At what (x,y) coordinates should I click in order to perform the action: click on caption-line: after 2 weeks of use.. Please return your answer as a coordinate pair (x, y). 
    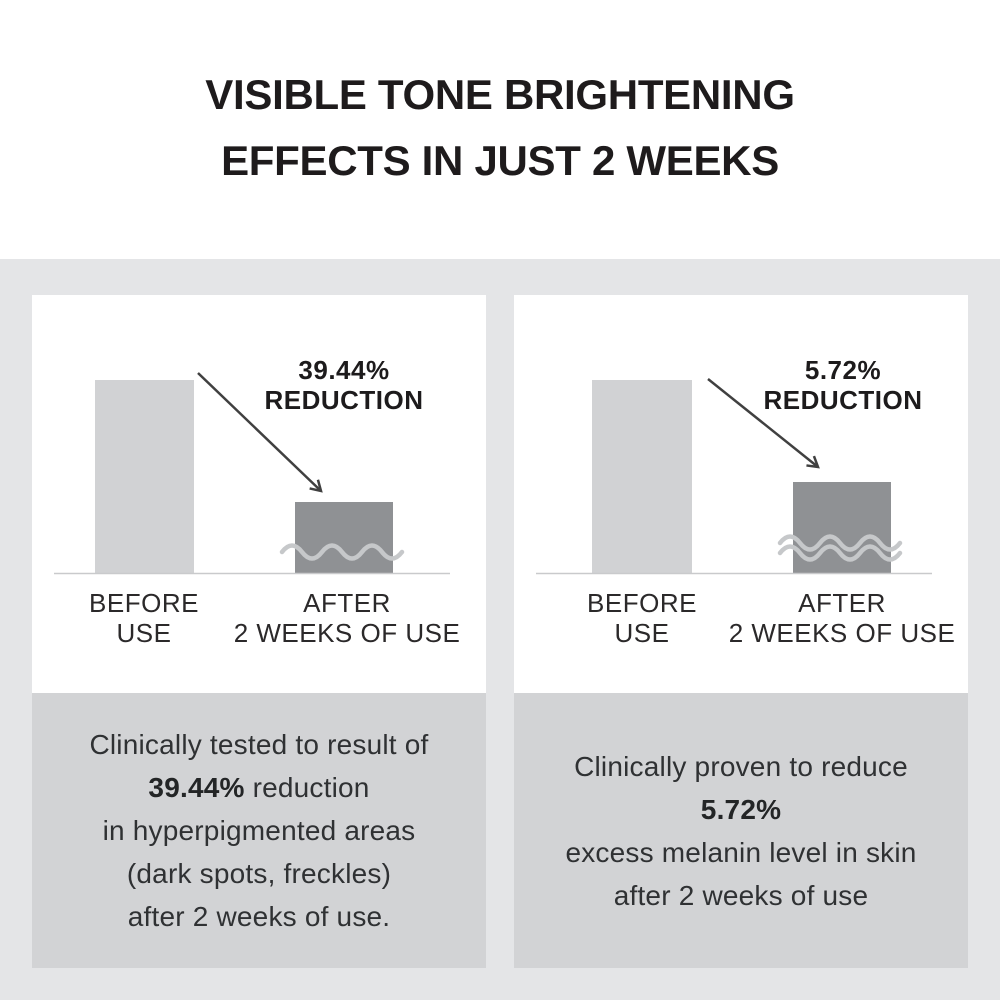
    Looking at the image, I should click on (259, 916).